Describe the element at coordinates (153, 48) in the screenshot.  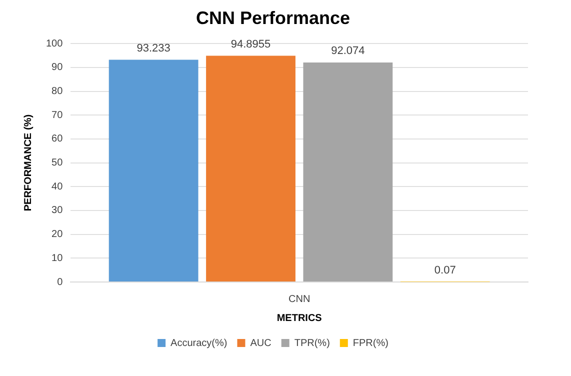
I see `data-label: 93.233` at that location.